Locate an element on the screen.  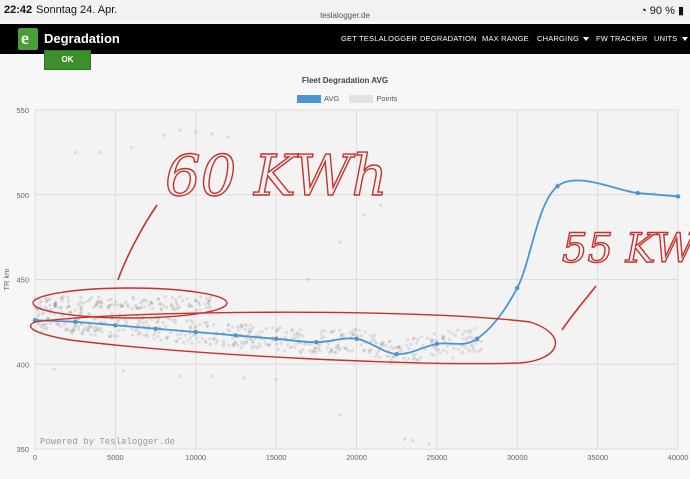
url-bar: teslalogger.de is located at coordinates (345, 15).